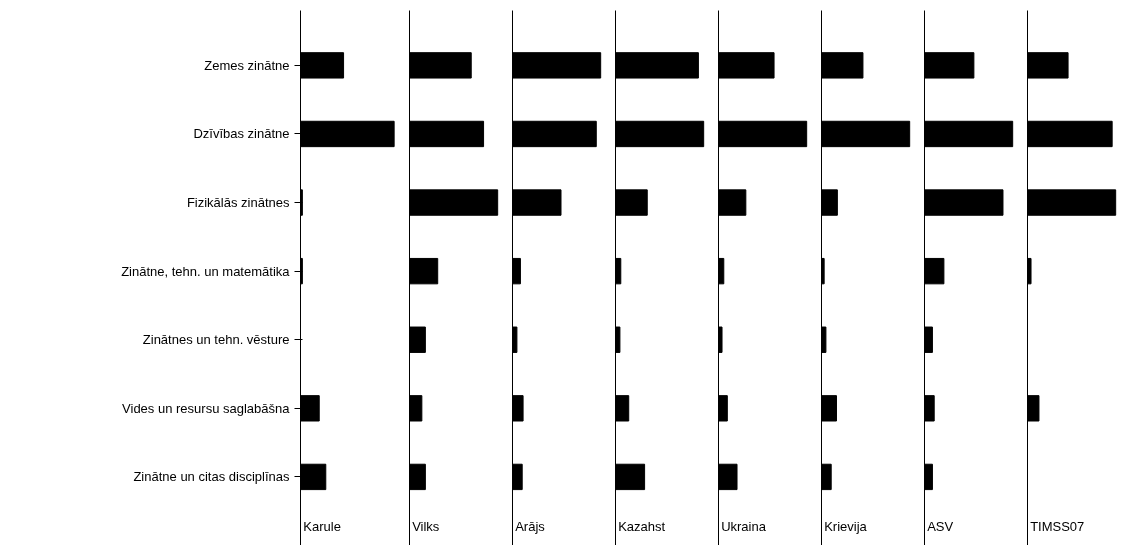 The width and height of the screenshot is (1137, 559). I want to click on text: ASV, so click(940, 526).